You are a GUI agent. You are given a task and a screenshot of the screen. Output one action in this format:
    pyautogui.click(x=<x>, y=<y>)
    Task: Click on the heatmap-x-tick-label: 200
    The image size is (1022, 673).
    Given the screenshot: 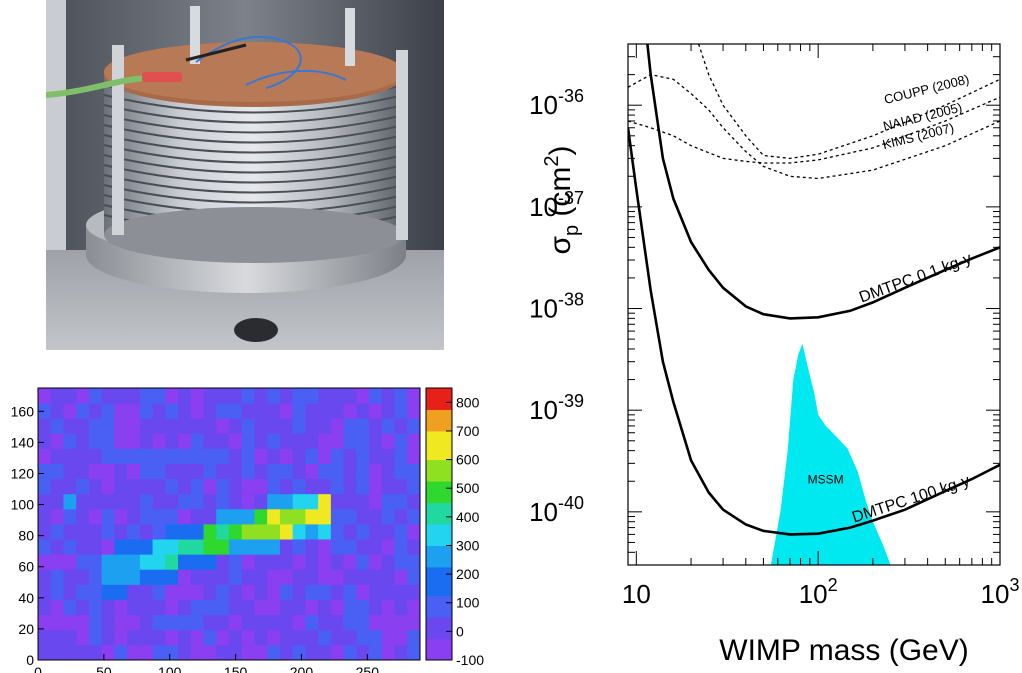 What is the action you would take?
    pyautogui.click(x=302, y=668)
    